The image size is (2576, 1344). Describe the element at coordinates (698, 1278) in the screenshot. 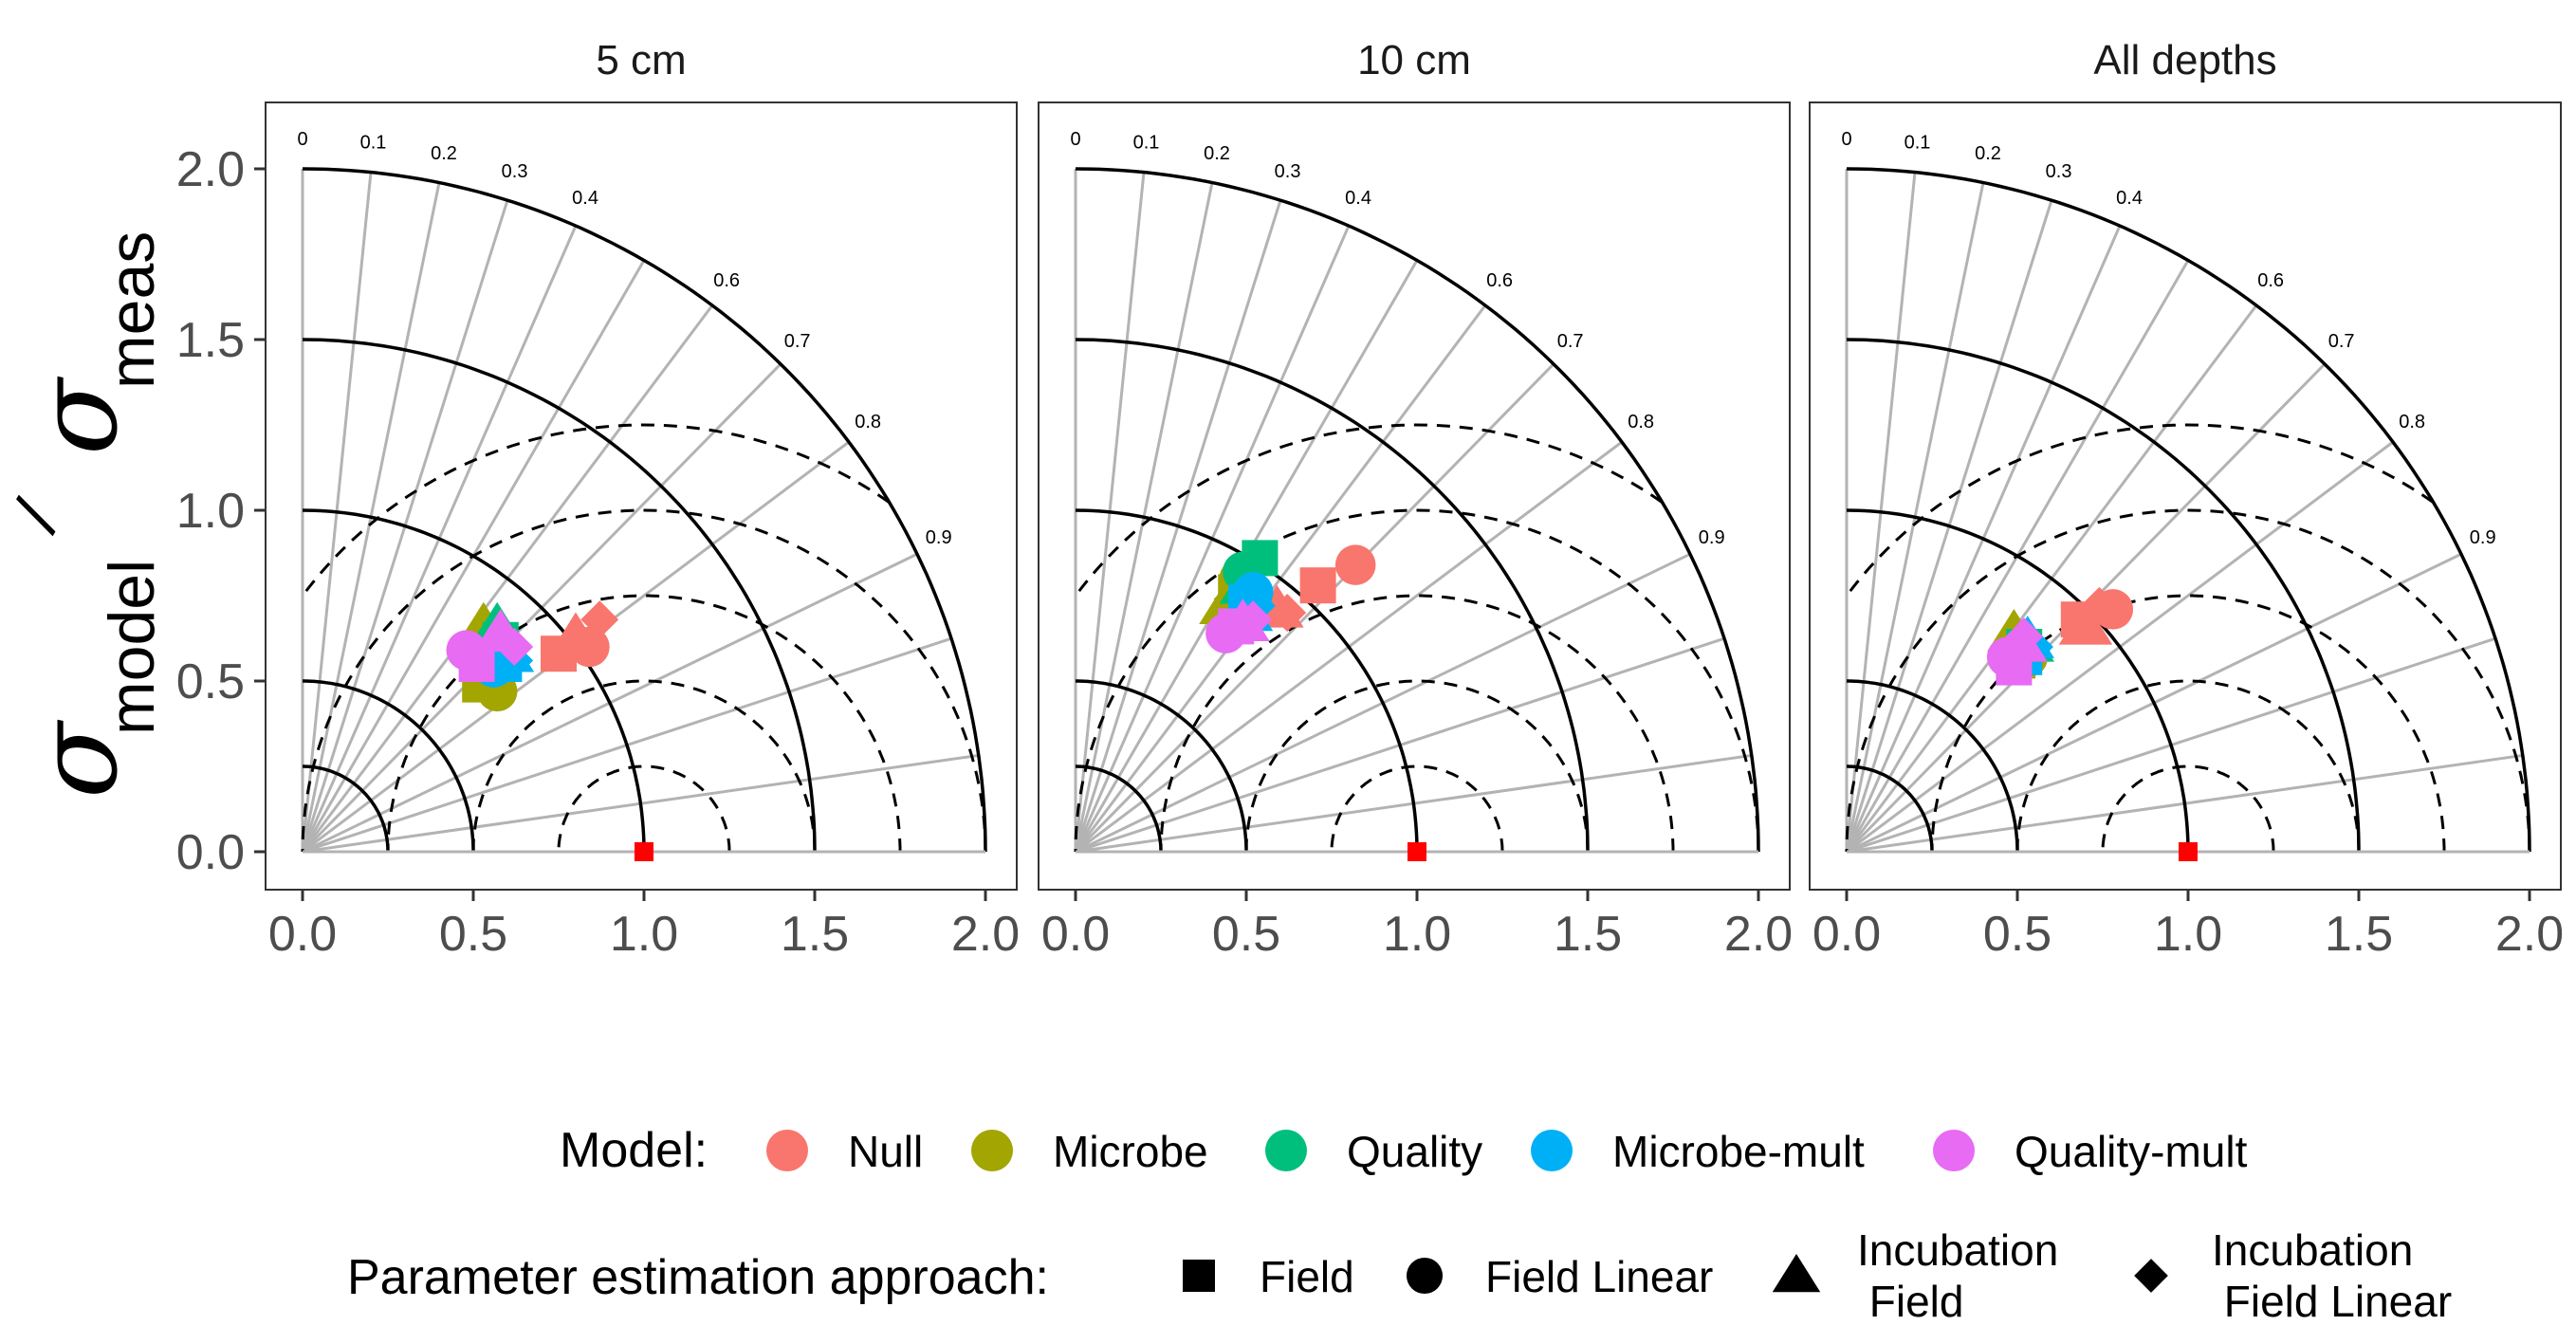

I see `legend-approach-title: Parameter estimation approach:` at that location.